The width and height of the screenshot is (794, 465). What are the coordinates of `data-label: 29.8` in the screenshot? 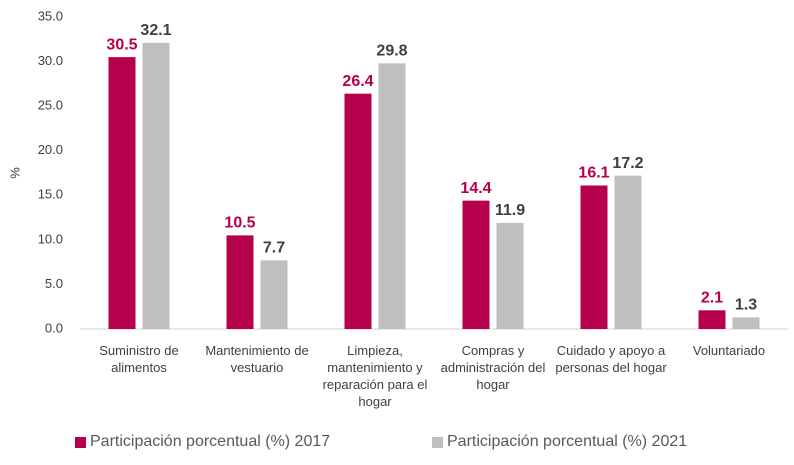 It's located at (391, 51).